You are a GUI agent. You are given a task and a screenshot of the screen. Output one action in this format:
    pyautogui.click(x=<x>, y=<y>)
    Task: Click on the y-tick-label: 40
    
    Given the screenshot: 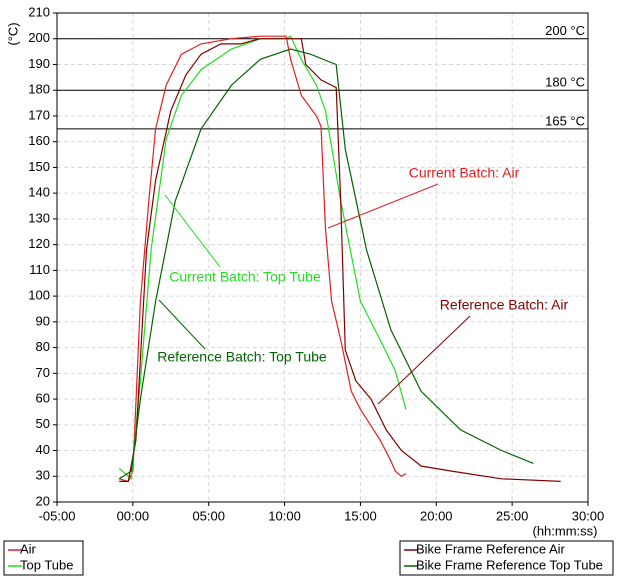 What is the action you would take?
    pyautogui.click(x=43, y=449)
    